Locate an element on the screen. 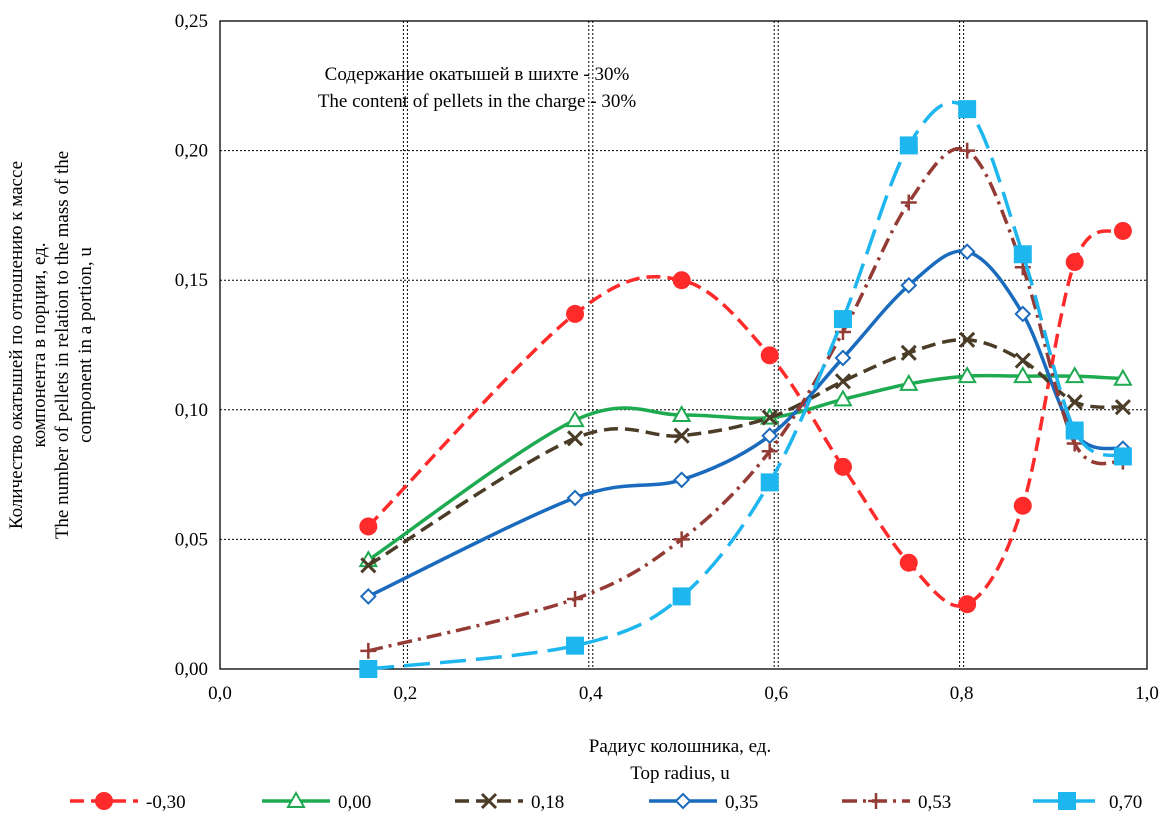 This screenshot has height=821, width=1163. x-tick-label: 0,6 is located at coordinates (776, 693).